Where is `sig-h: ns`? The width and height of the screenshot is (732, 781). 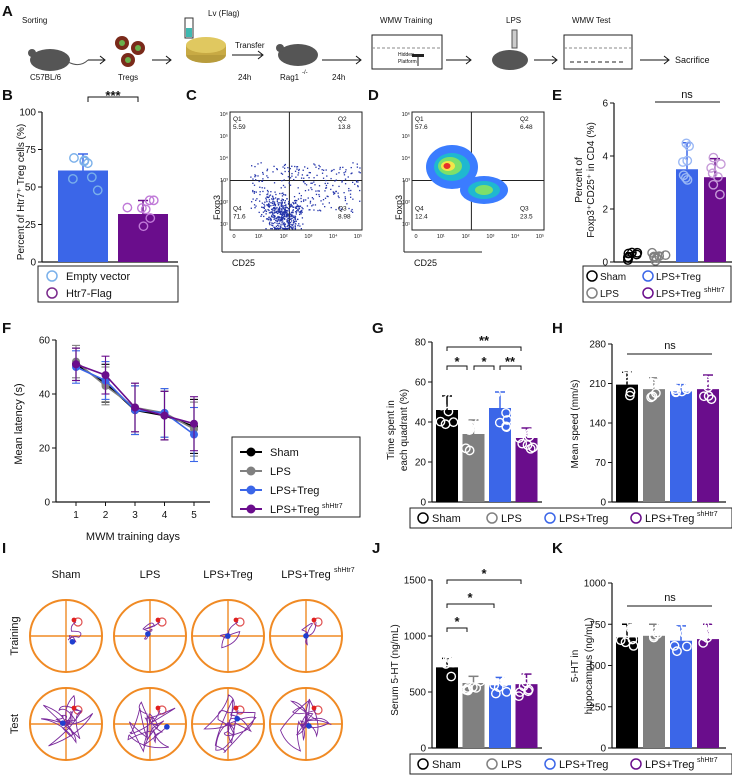
sig-h: ns is located at coordinates (670, 346).